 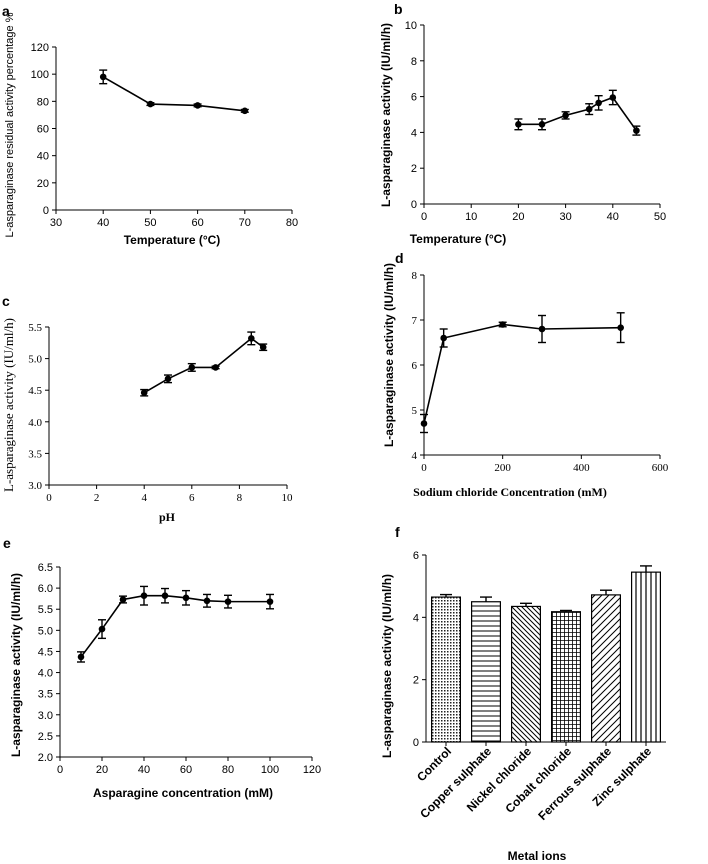 I want to click on x-tick-label-f: Control, so click(x=434, y=764).